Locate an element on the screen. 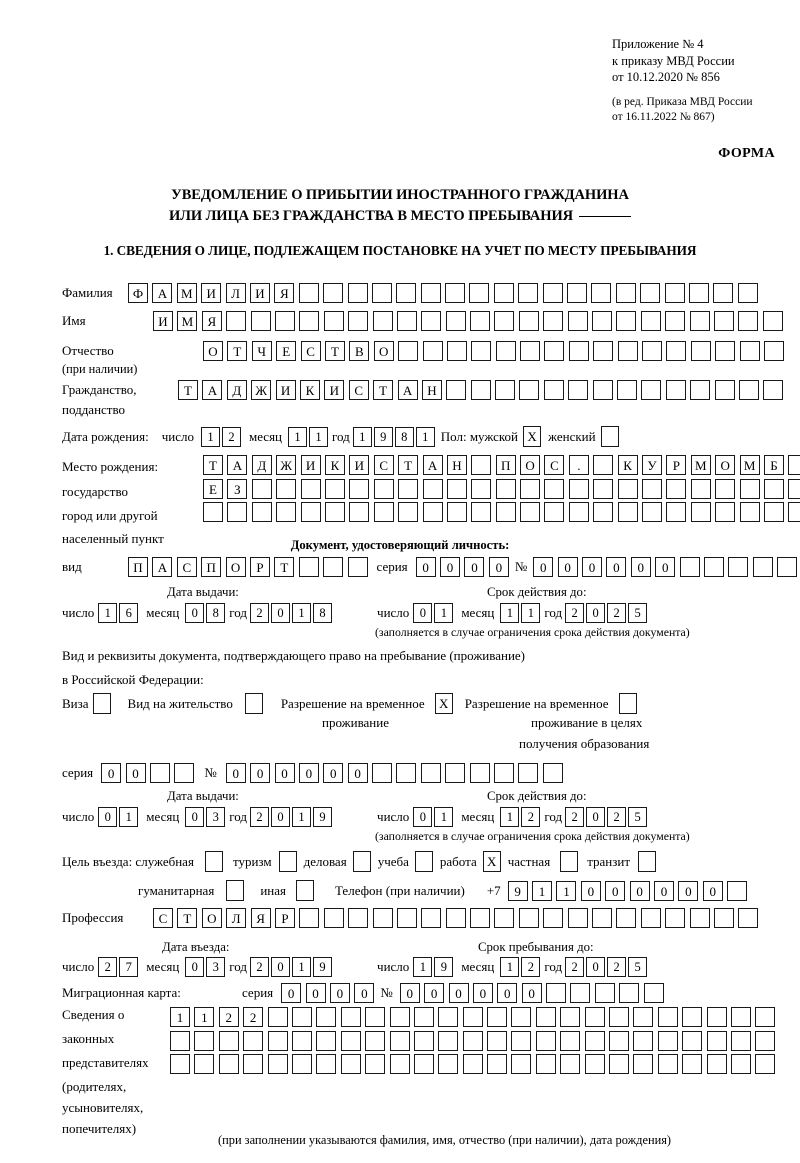 The width and height of the screenshot is (800, 1163). char-cell: М is located at coordinates (749, 465).